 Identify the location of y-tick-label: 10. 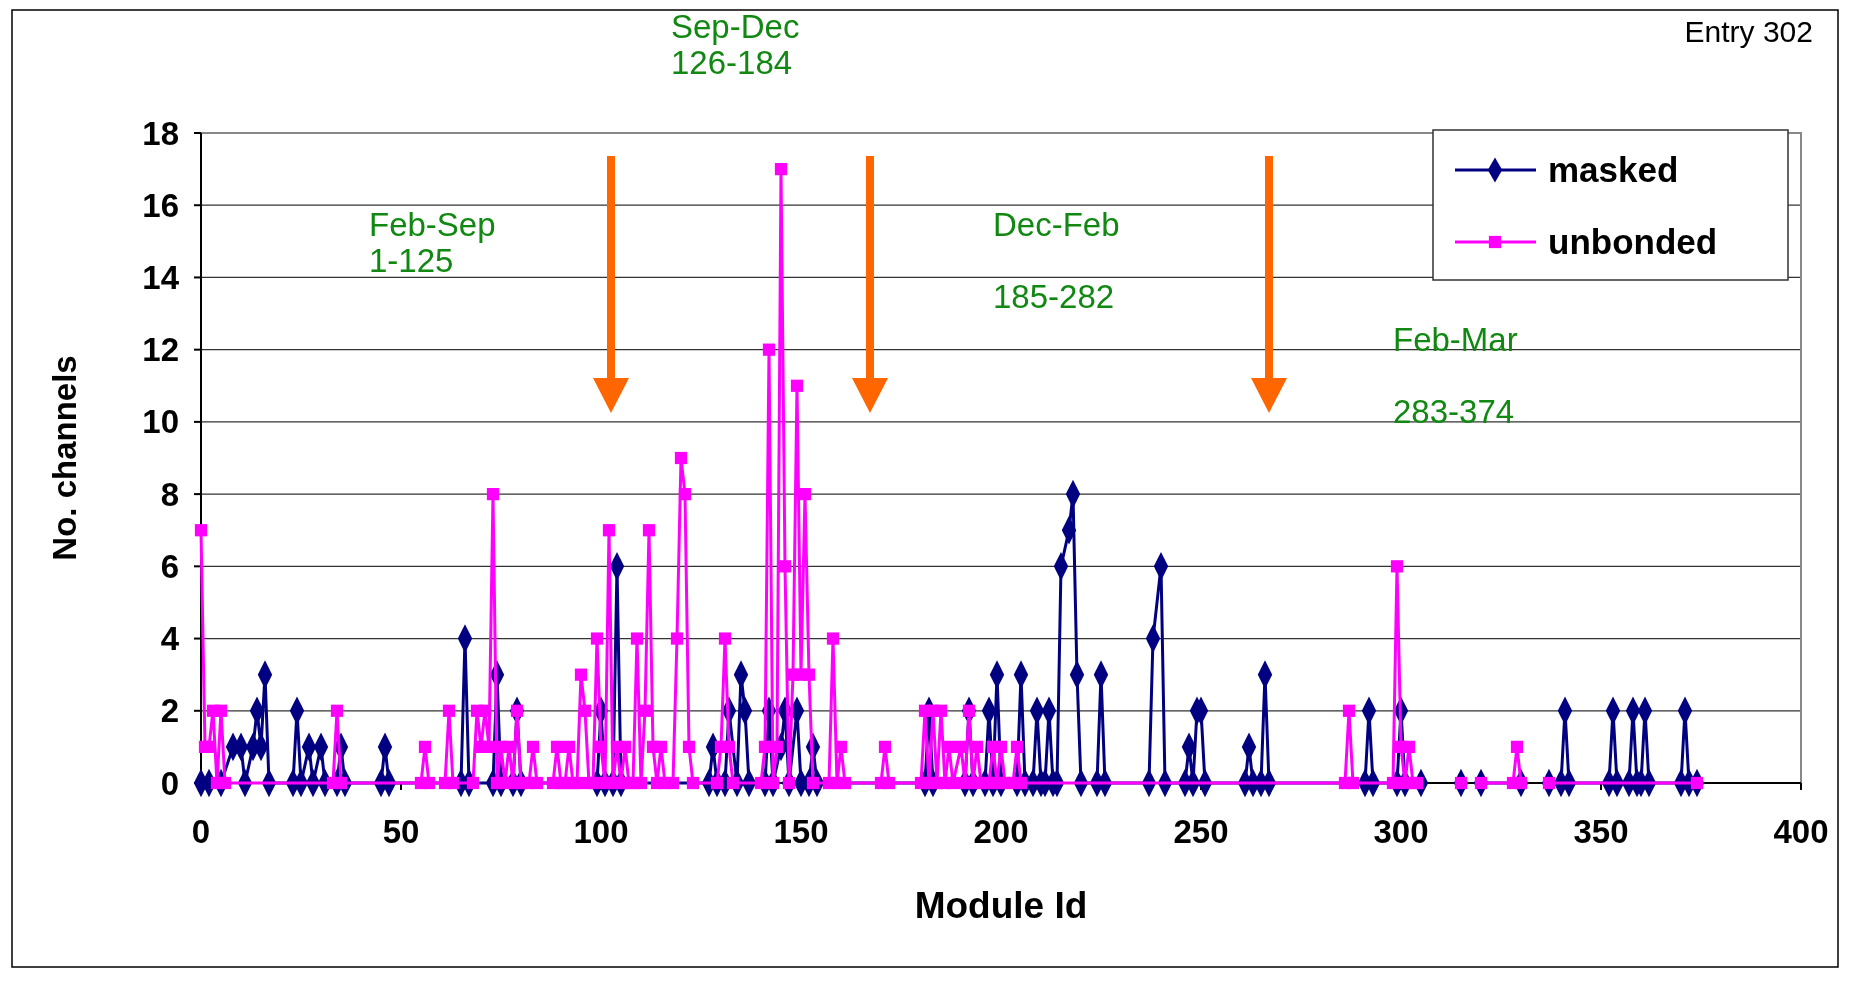
(160, 422).